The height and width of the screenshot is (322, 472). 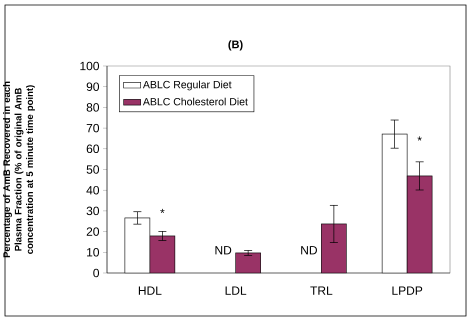 I want to click on y-tick-label: 60, so click(x=93, y=149).